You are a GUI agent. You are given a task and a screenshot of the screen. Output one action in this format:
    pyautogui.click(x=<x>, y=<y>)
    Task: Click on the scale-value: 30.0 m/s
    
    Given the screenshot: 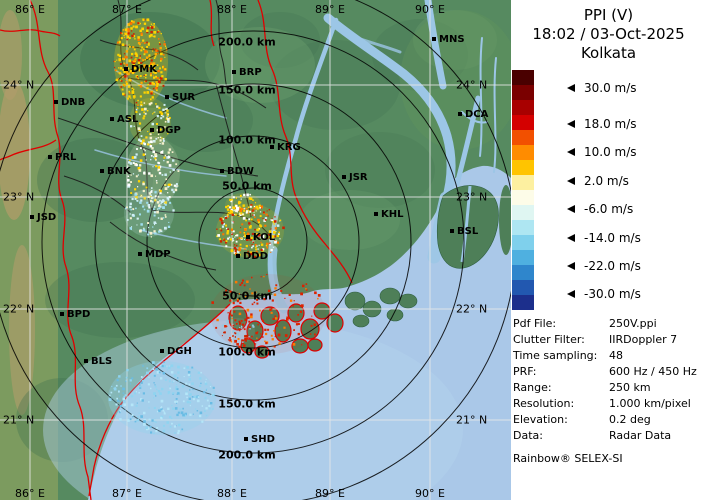 What is the action you would take?
    pyautogui.click(x=610, y=88)
    